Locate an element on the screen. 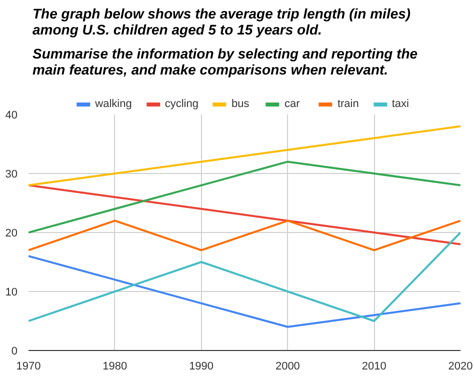  x-tick-label: 1990 is located at coordinates (201, 366).